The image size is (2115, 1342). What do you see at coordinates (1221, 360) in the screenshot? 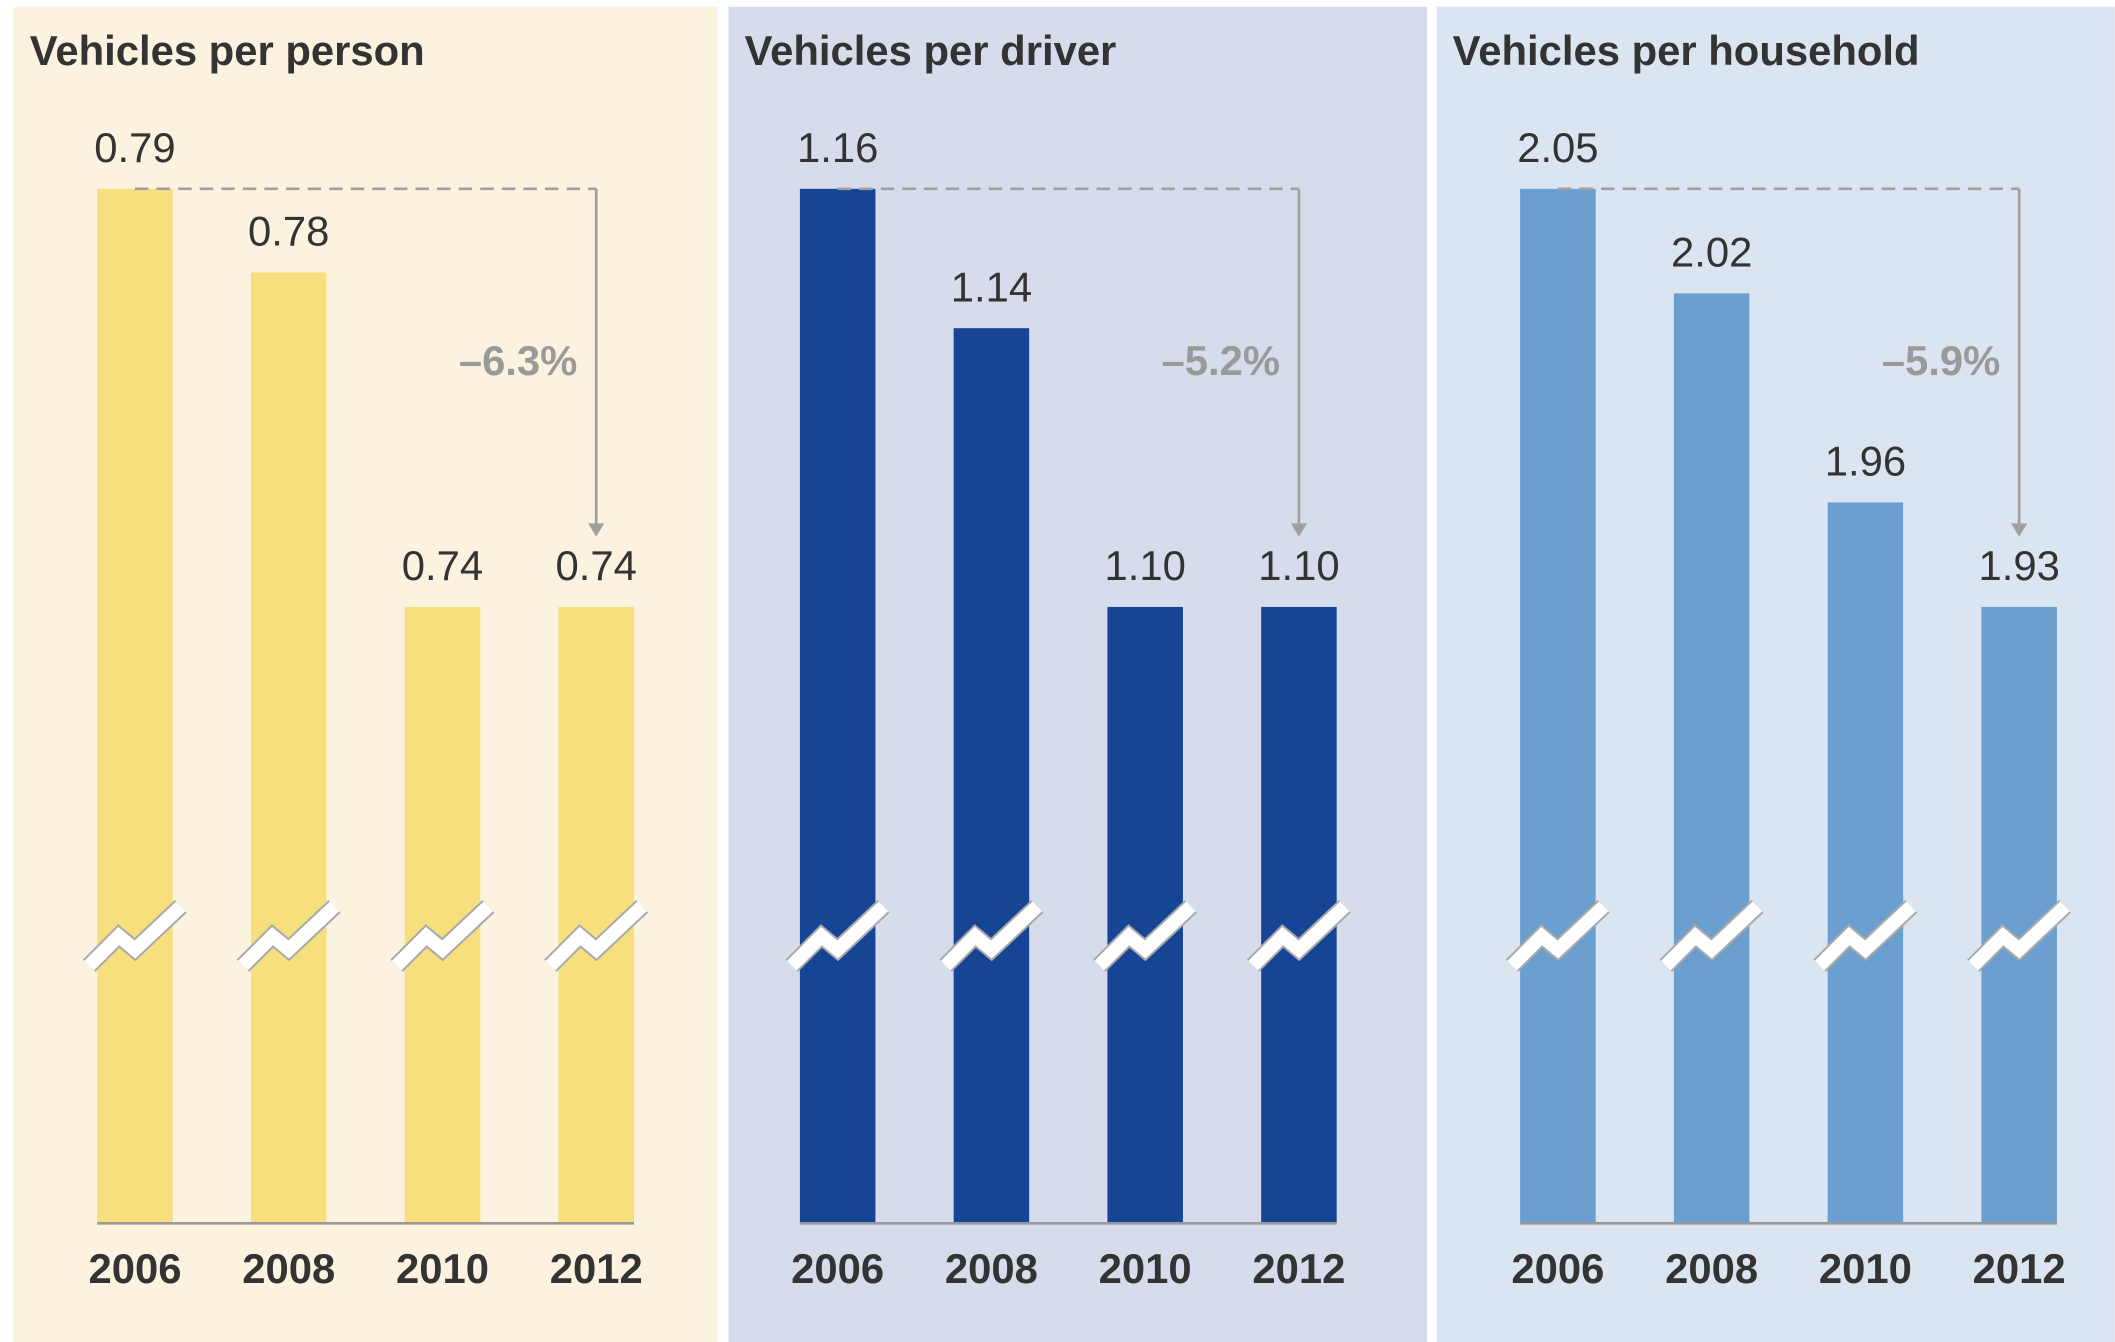
I see `annotation: –5.2%` at bounding box center [1221, 360].